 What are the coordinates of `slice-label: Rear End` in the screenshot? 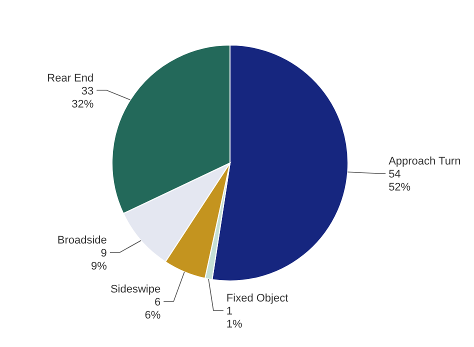 It's located at (70, 78).